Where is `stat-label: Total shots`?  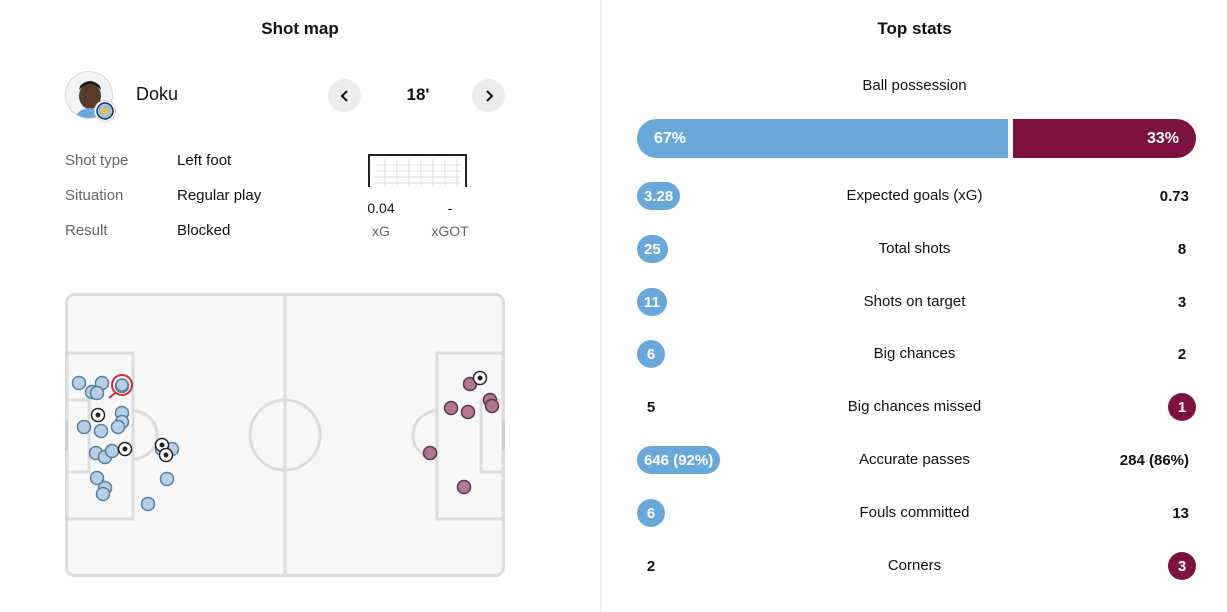
stat-label: Total shots is located at coordinates (914, 248).